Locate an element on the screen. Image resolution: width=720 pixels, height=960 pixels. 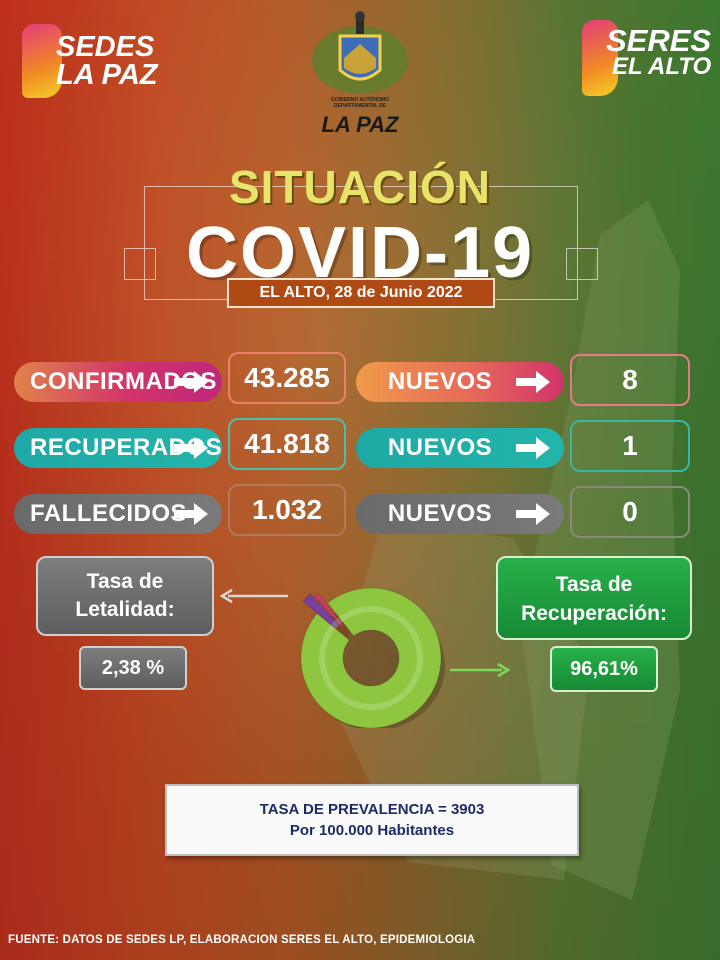
sedes-logo: SEDES LA PAZ is located at coordinates (92, 62).